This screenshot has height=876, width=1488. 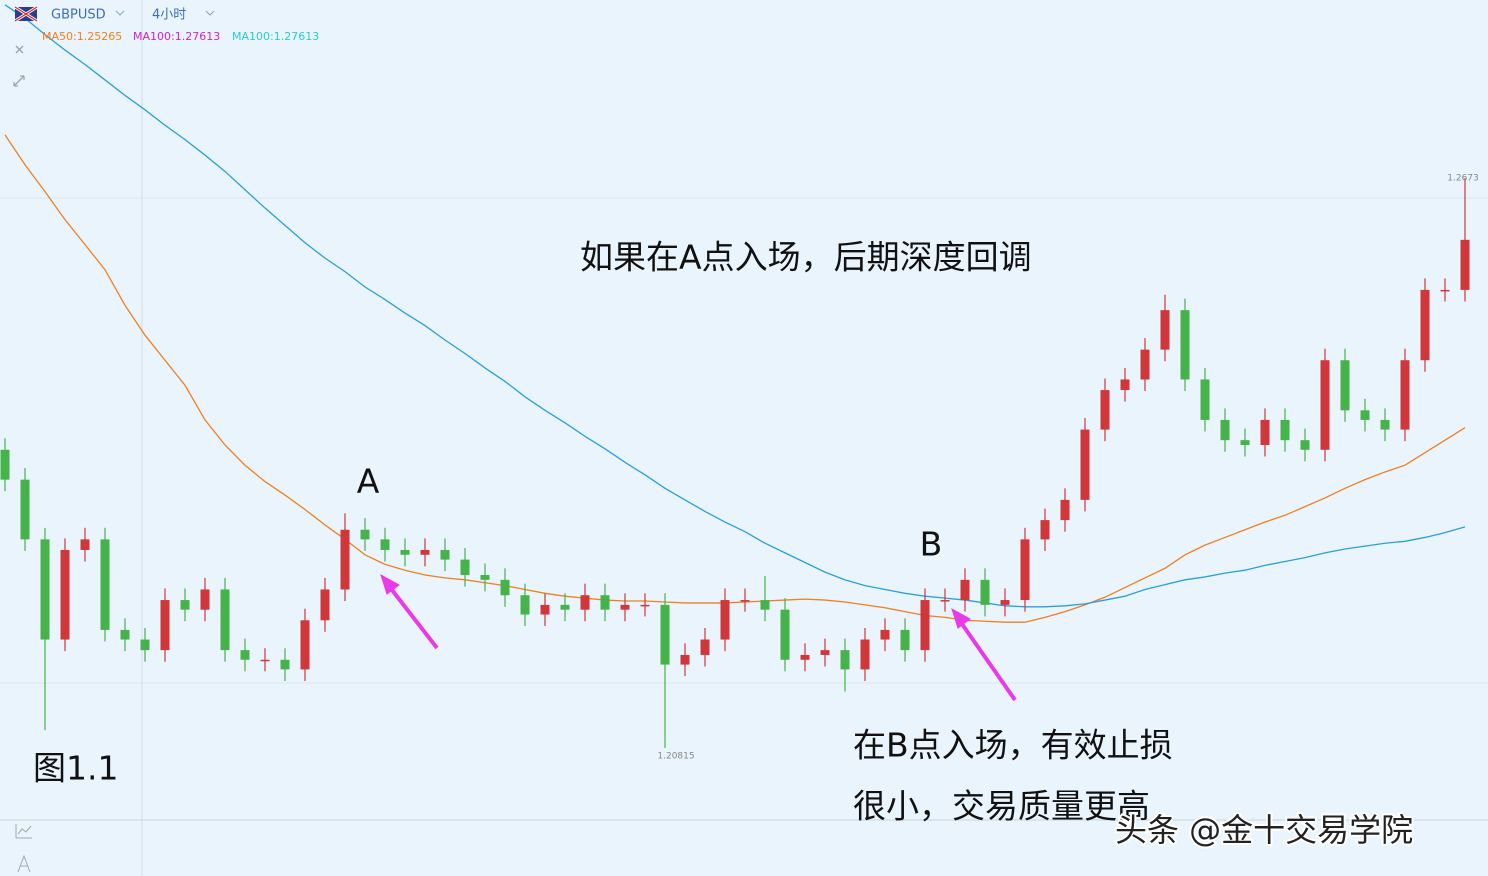 I want to click on point-label: A, so click(x=368, y=481).